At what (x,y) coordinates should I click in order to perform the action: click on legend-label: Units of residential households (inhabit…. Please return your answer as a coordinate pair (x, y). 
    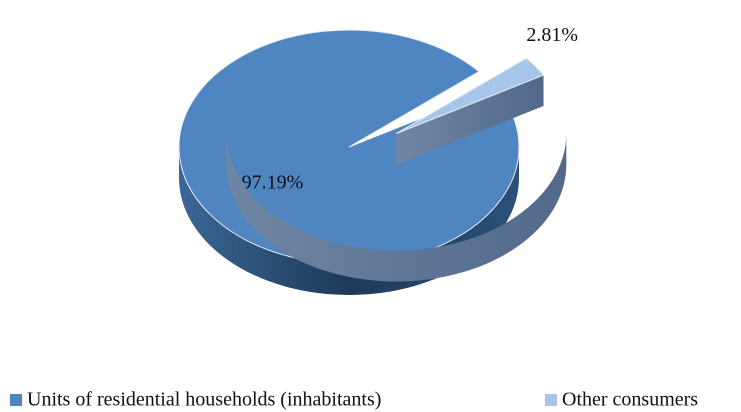
    Looking at the image, I should click on (204, 400).